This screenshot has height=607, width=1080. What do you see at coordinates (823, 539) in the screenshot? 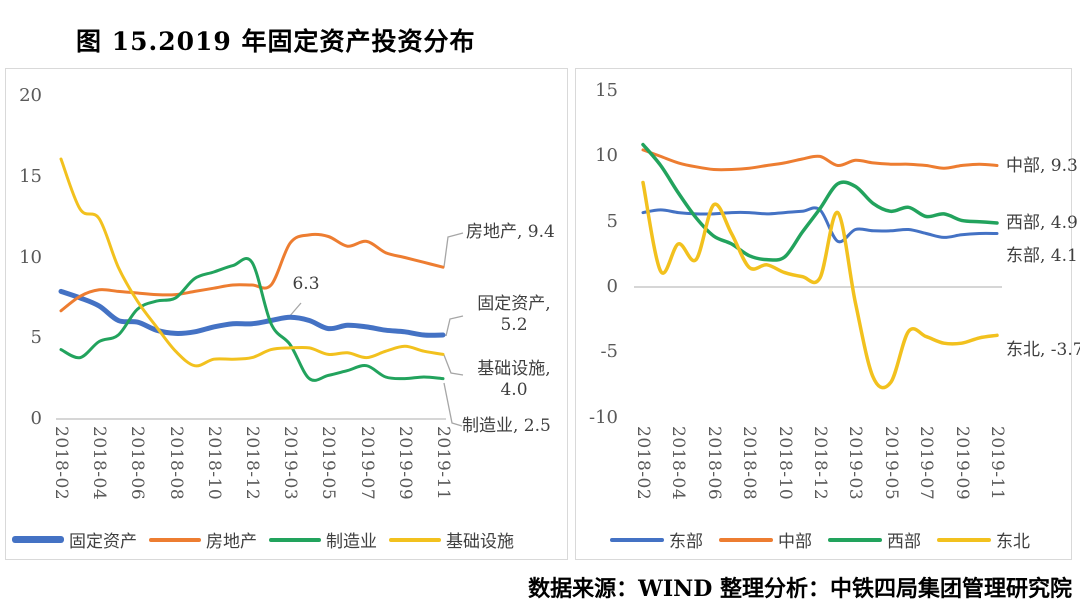
I see `chart-legend: 东部 中部 西部 东北` at bounding box center [823, 539].